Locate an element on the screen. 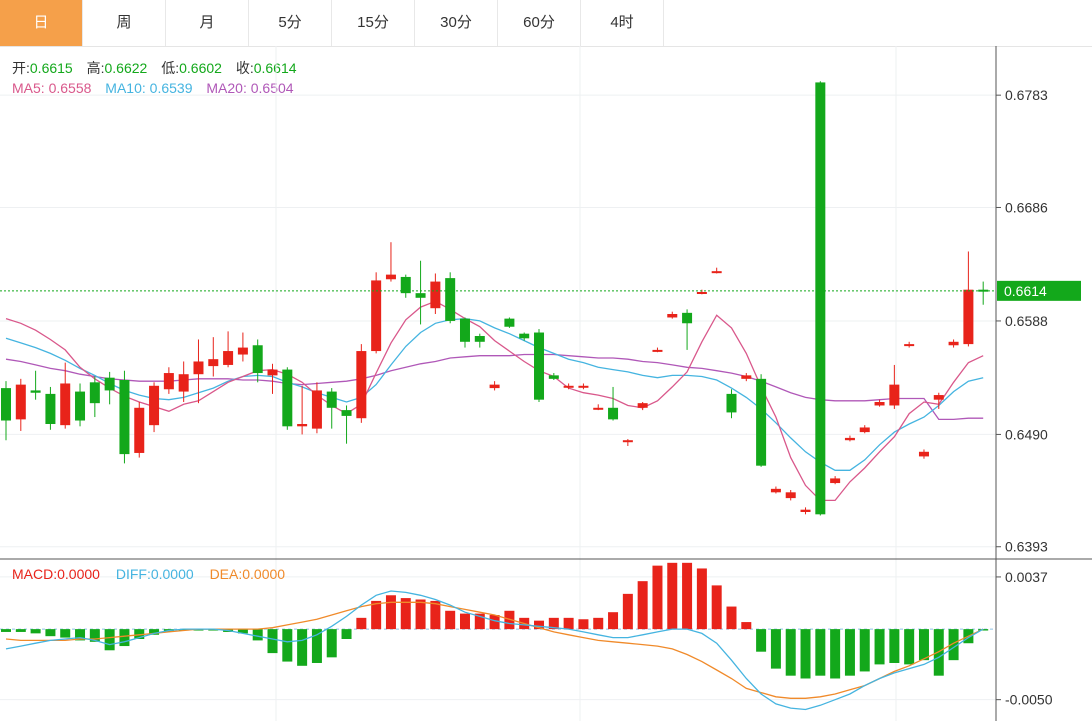  dea-line is located at coordinates (494, 650).